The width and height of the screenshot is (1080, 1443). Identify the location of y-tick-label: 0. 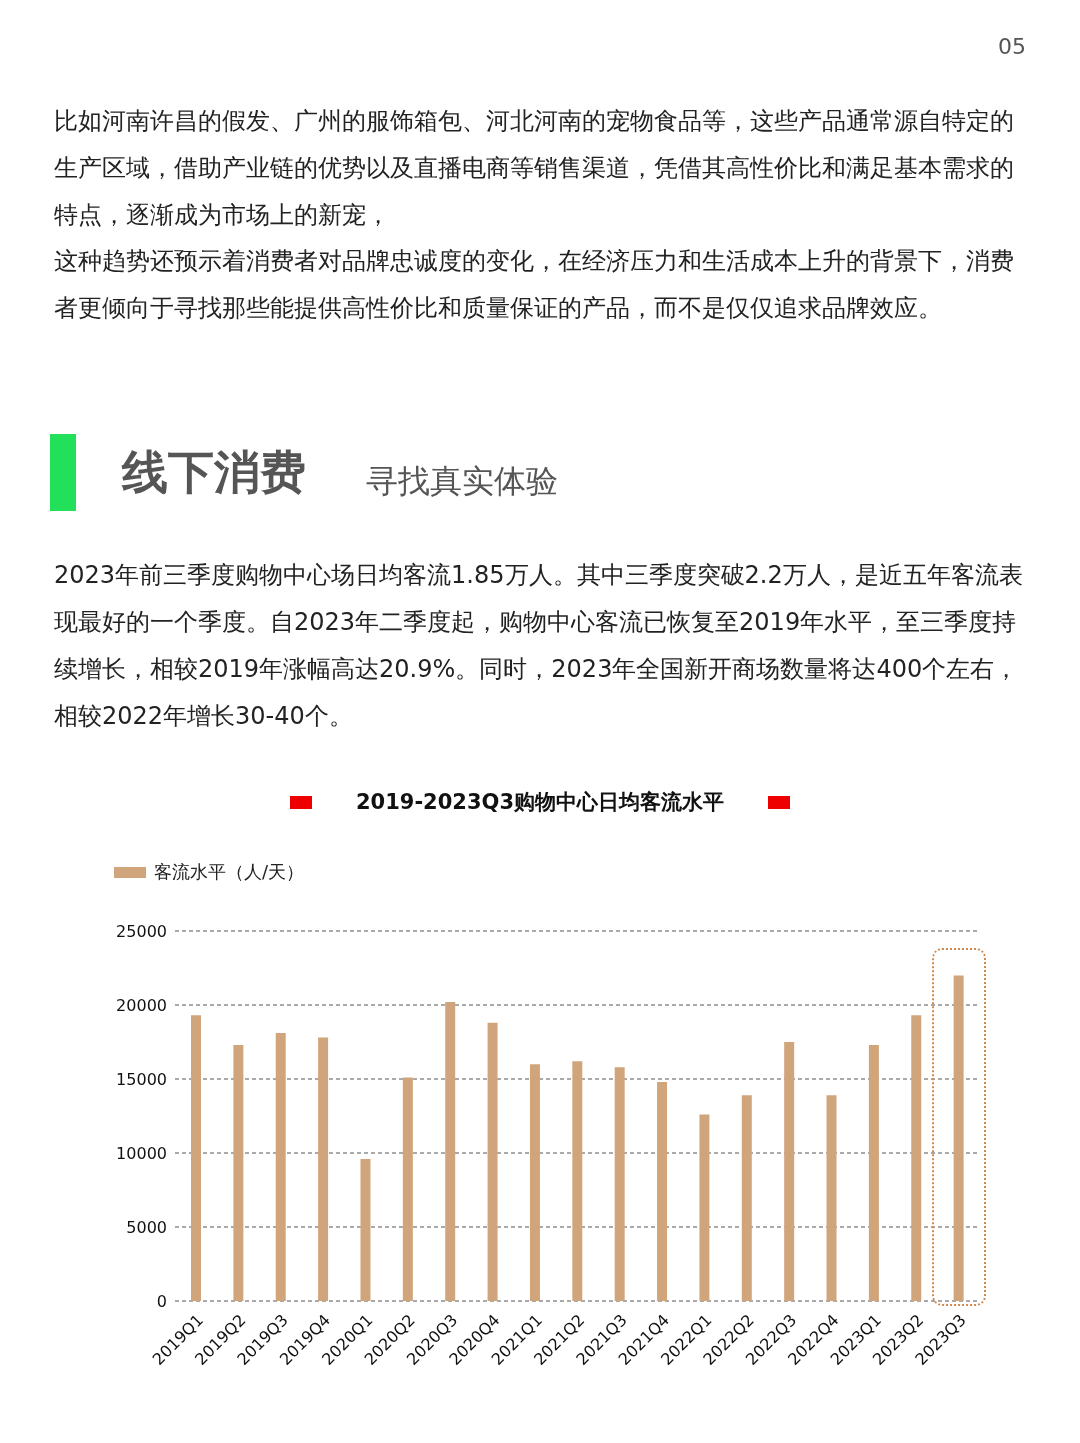
(161, 1301).